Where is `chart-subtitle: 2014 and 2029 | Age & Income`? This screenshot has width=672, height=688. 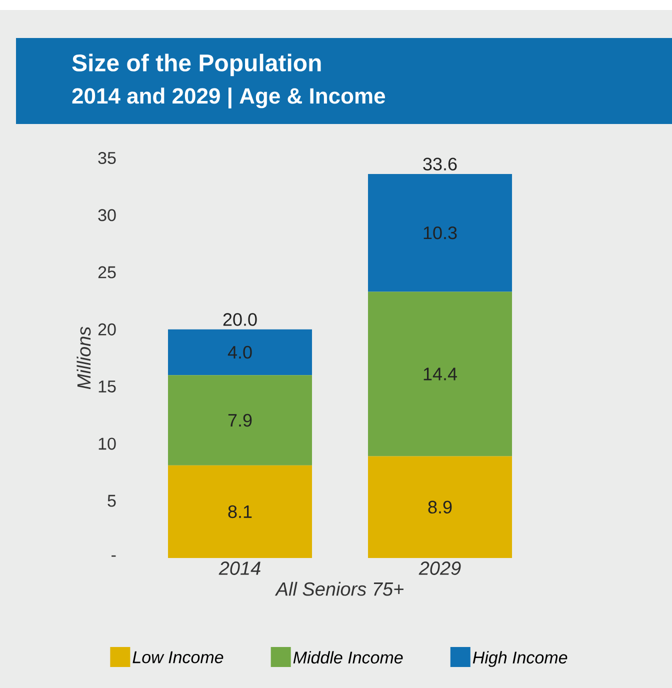 chart-subtitle: 2014 and 2029 | Age & Income is located at coordinates (229, 98).